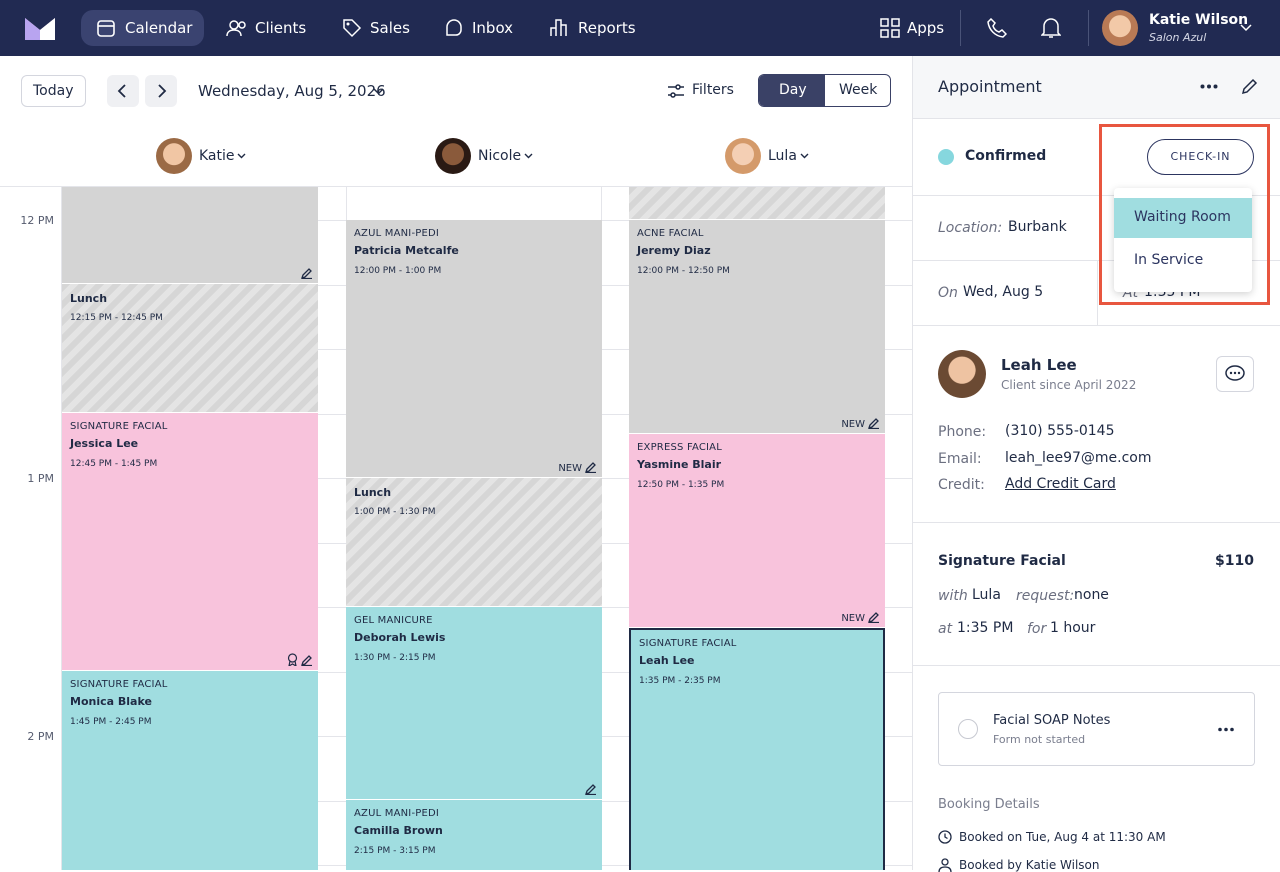  I want to click on client-name: Yasmine Blair, so click(679, 464).